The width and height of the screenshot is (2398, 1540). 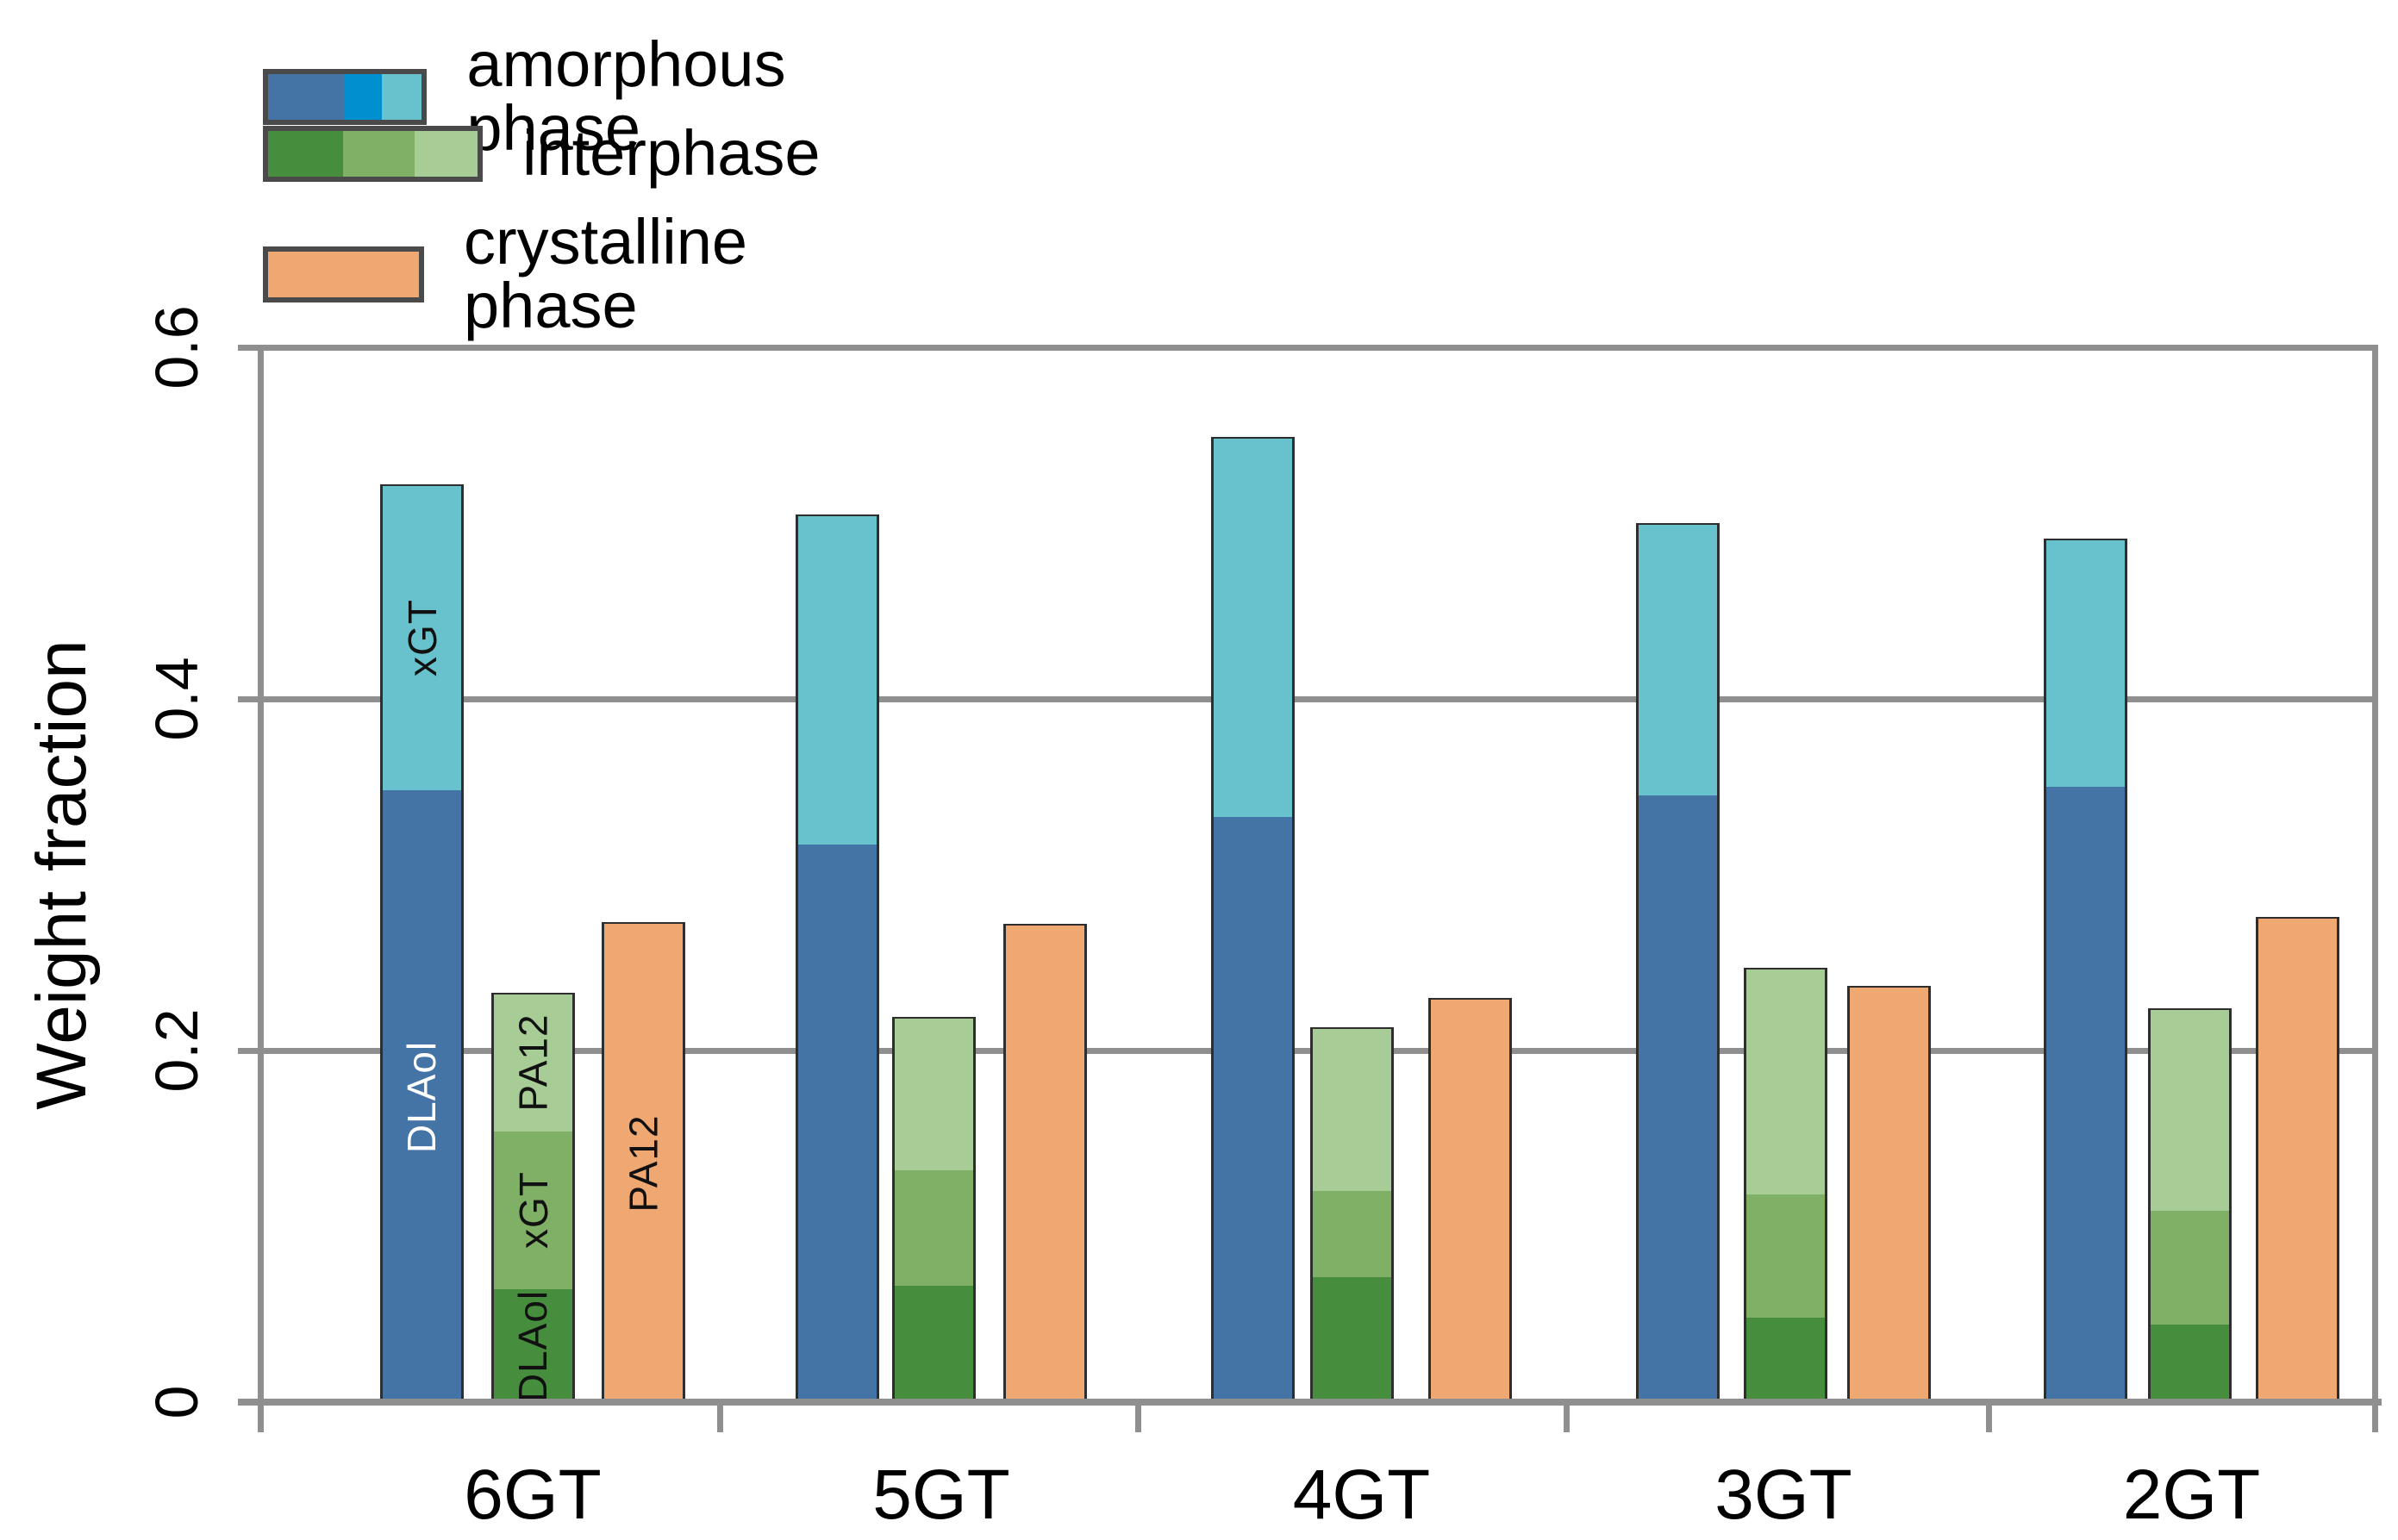 I want to click on bar-crystalline-phase-3GT, so click(x=1889, y=1194).